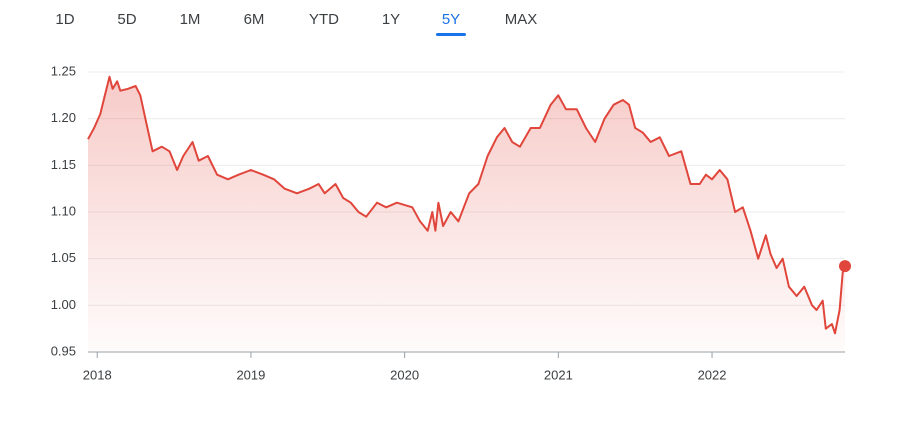 This screenshot has height=425, width=897. I want to click on y-tick-label: 1.00, so click(63, 304).